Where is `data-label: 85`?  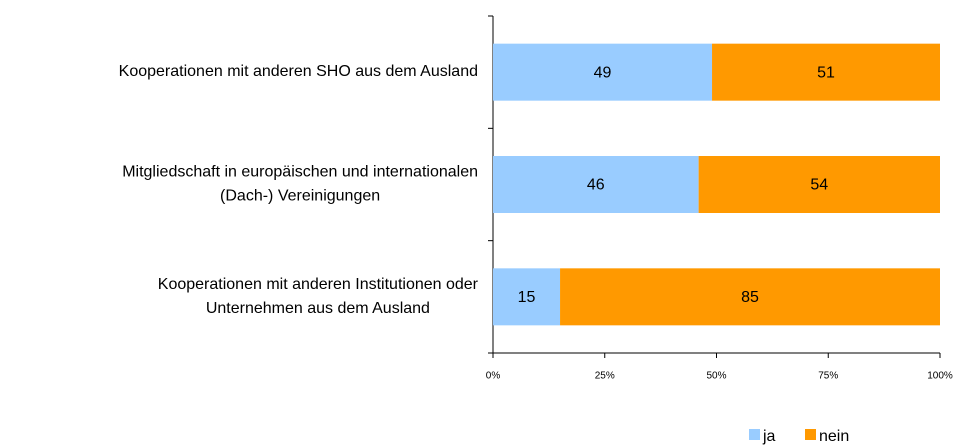
data-label: 85 is located at coordinates (750, 297).